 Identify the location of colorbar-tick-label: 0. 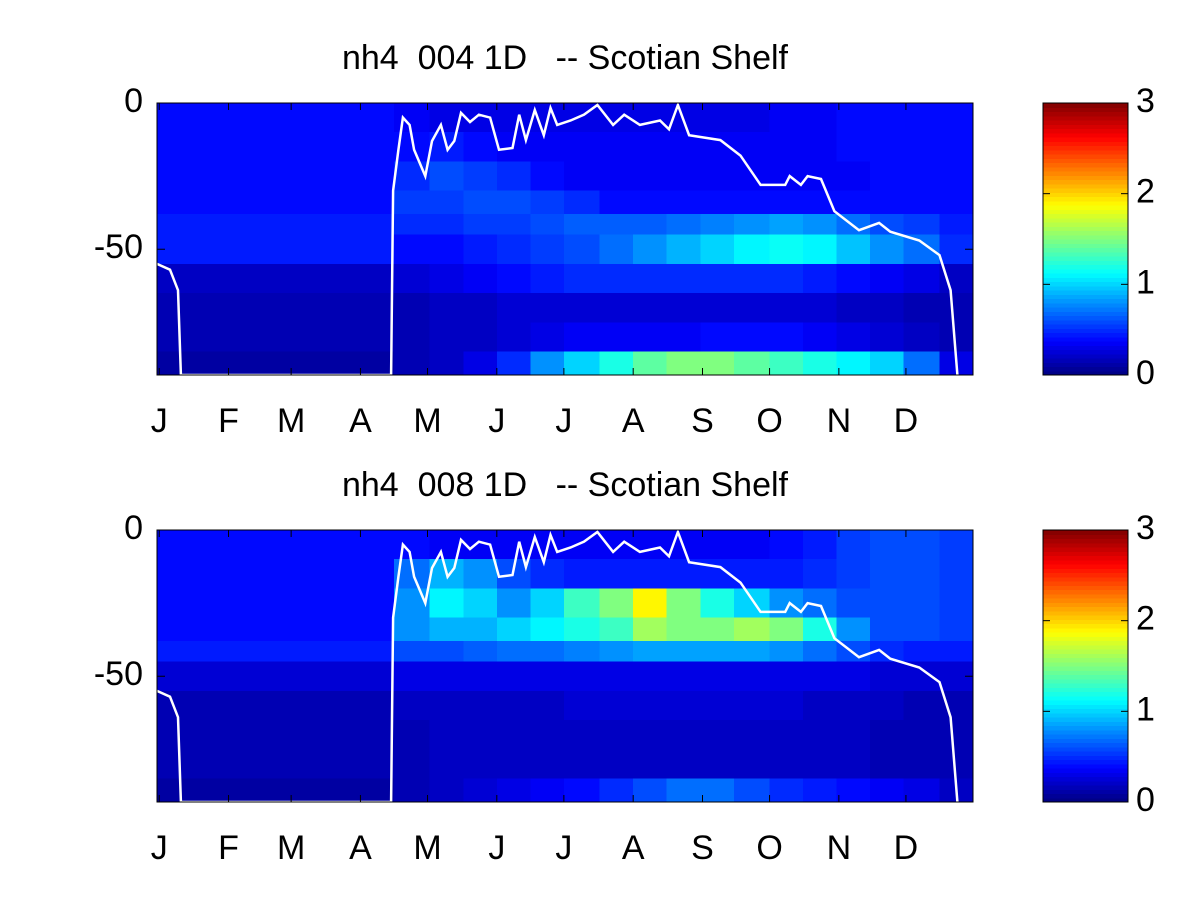
(1145, 373).